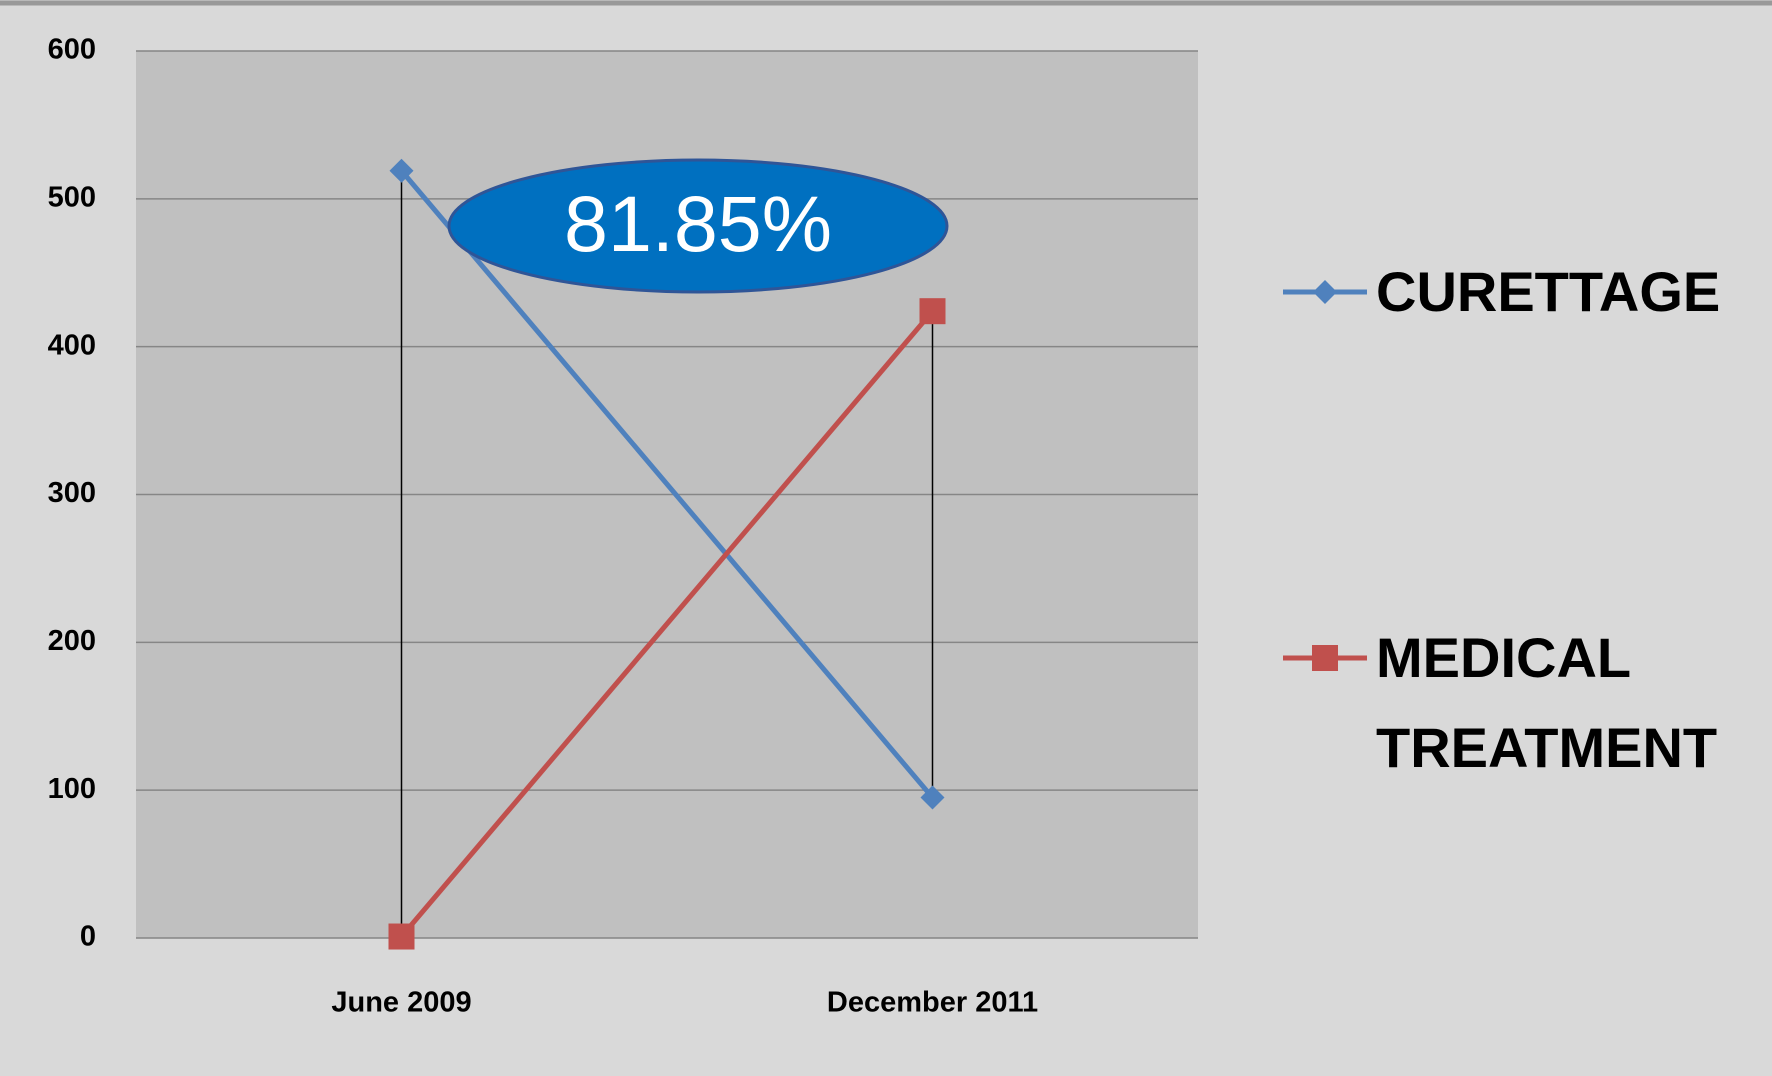  I want to click on annotation-bubble, so click(698, 226).